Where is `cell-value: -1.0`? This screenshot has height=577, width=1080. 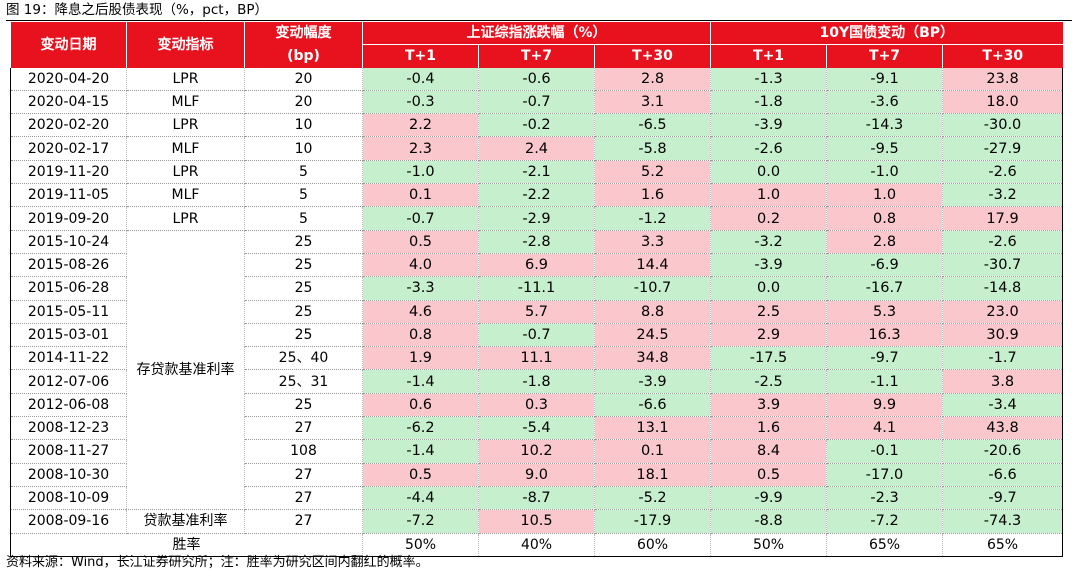
cell-value: -1.0 is located at coordinates (420, 172).